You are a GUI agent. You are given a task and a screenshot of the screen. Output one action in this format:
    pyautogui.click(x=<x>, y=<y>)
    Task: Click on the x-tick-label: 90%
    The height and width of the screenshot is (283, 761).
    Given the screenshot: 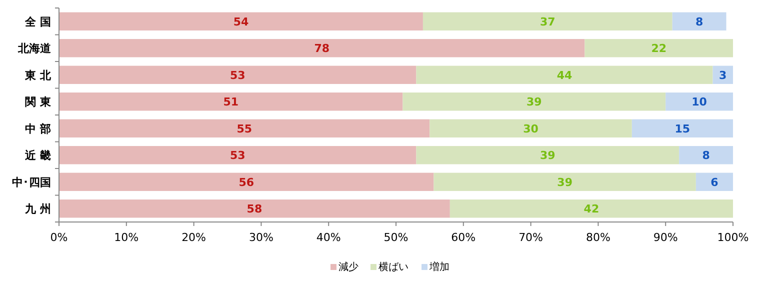 What is the action you would take?
    pyautogui.click(x=665, y=237)
    